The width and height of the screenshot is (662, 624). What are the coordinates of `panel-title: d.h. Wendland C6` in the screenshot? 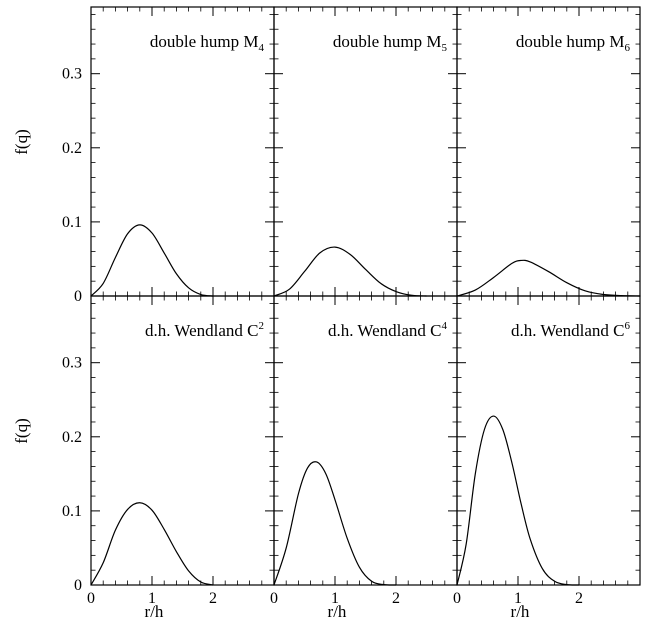 It's located at (571, 330).